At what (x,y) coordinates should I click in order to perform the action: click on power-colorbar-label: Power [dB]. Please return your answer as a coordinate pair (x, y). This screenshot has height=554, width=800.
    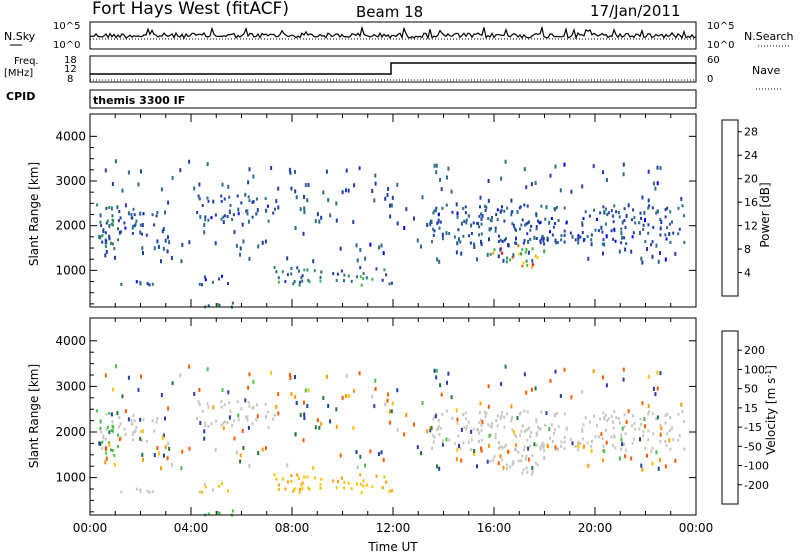
    Looking at the image, I should click on (765, 214).